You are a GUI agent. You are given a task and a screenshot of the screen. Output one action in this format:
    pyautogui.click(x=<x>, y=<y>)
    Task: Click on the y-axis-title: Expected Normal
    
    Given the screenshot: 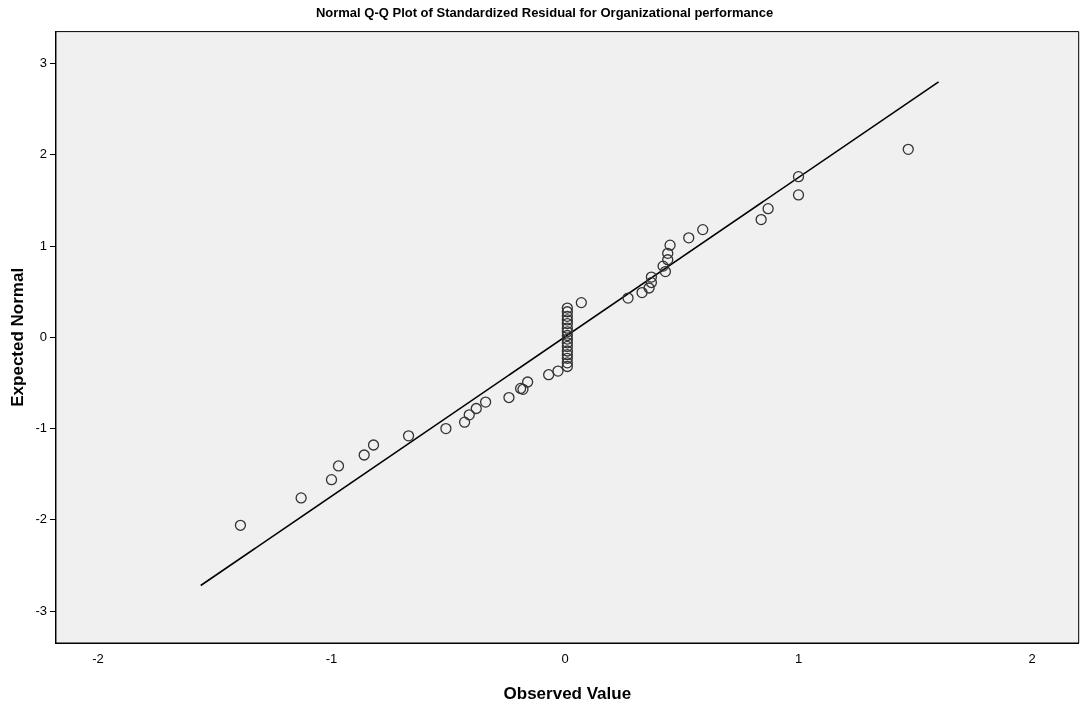 What is the action you would take?
    pyautogui.click(x=17, y=337)
    